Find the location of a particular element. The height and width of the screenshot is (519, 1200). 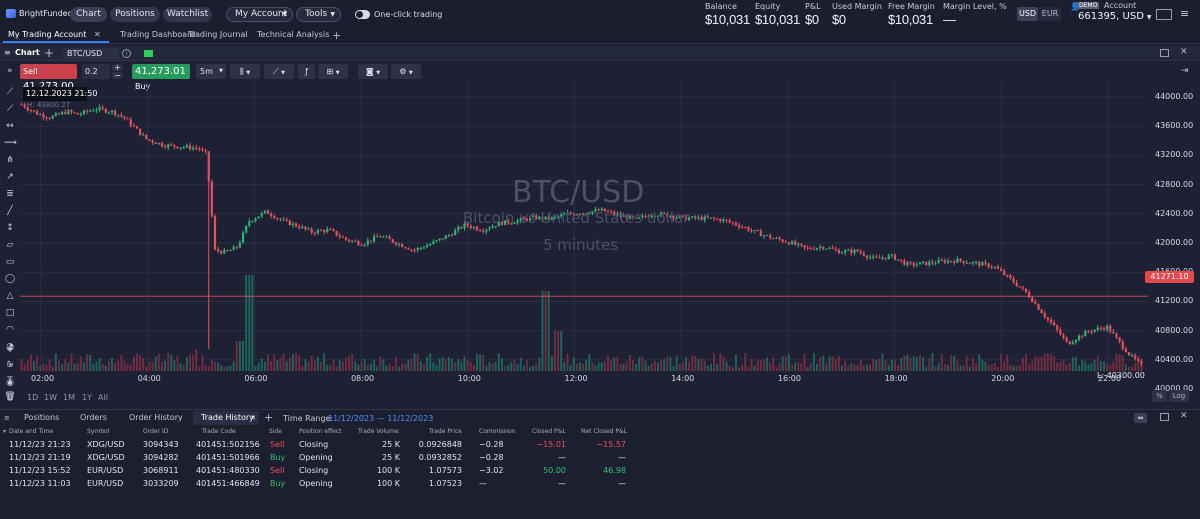

expand-right-icon: ⇥ is located at coordinates (1185, 71).